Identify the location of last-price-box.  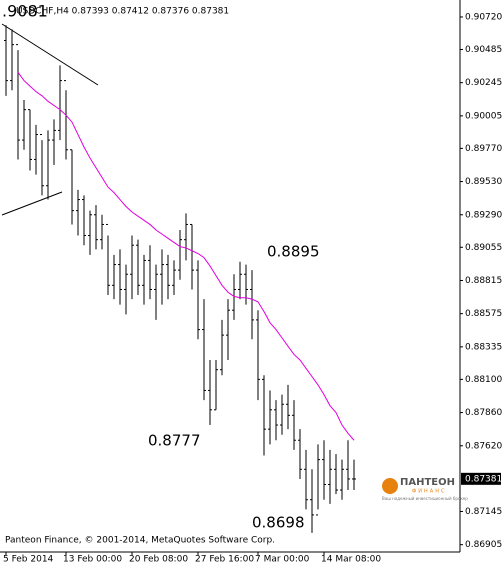
(481, 478).